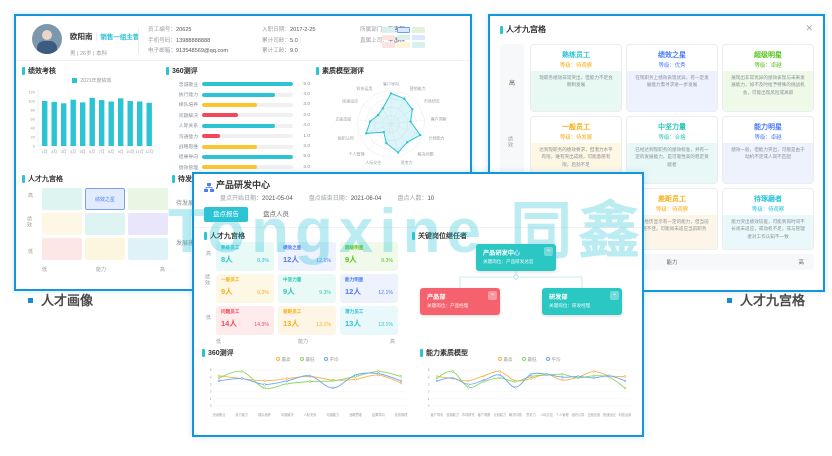  I want to click on svg-text: 快速适应, so click(350, 101).